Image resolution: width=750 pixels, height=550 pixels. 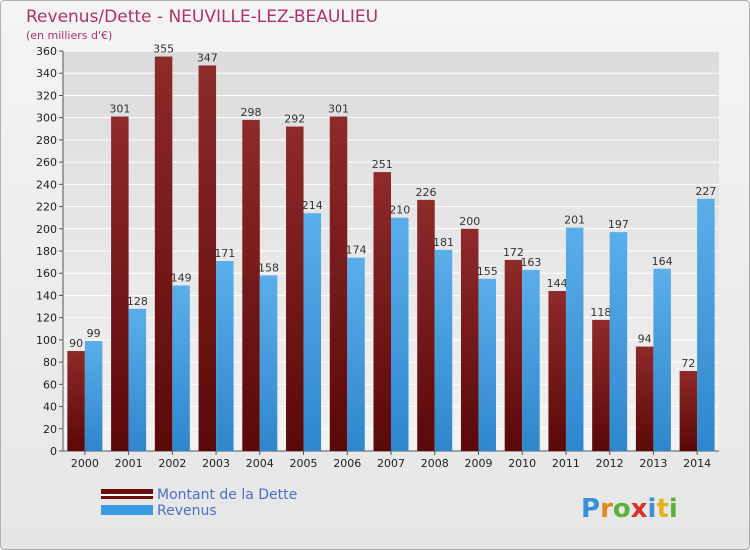 What do you see at coordinates (304, 463) in the screenshot?
I see `x-tick-label: 2005` at bounding box center [304, 463].